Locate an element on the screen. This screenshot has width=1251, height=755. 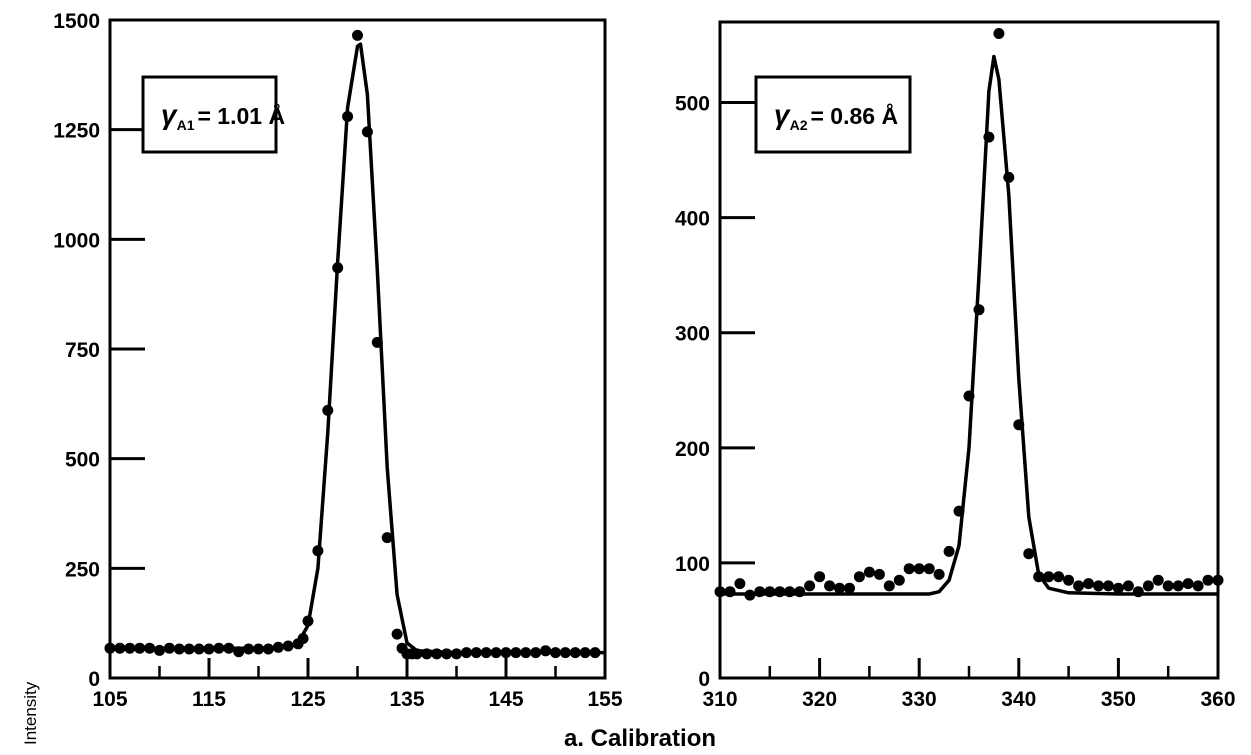
x-tick-label: 155 is located at coordinates (604, 699).